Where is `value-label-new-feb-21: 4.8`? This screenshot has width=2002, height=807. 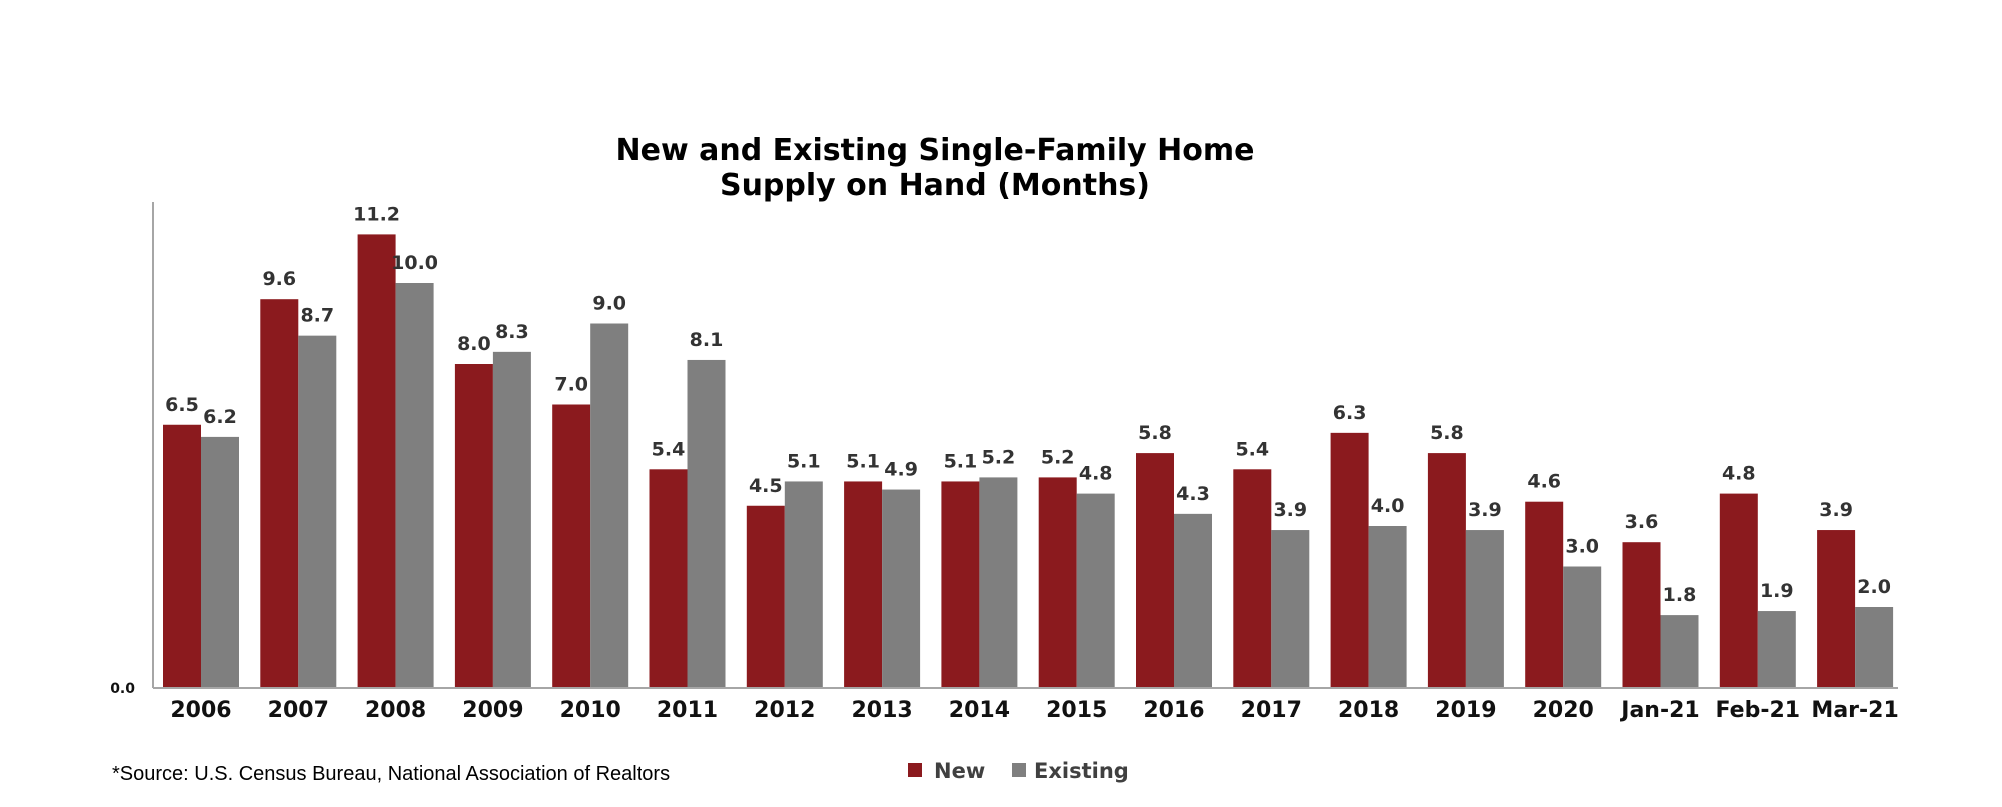 value-label-new-feb-21: 4.8 is located at coordinates (1739, 474).